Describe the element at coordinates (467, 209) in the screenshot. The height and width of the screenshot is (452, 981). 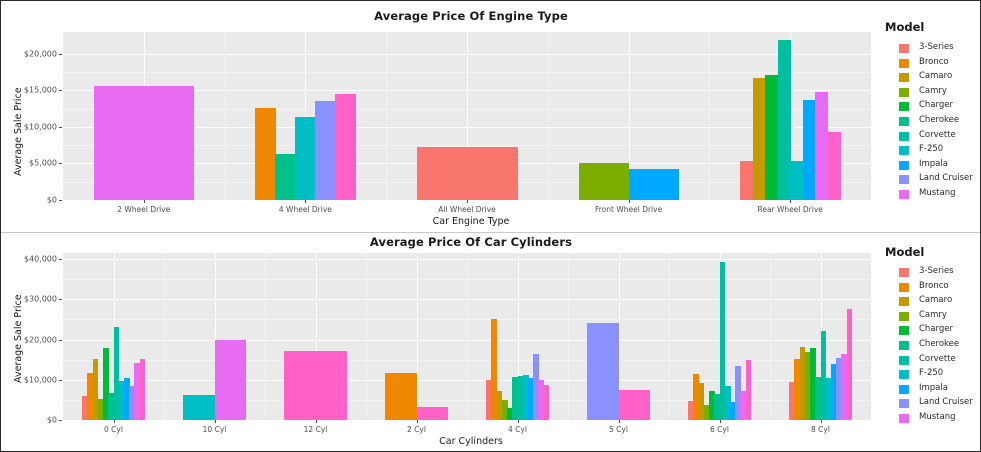
I see `x-axis-tick-label: All Wheel Drive` at that location.